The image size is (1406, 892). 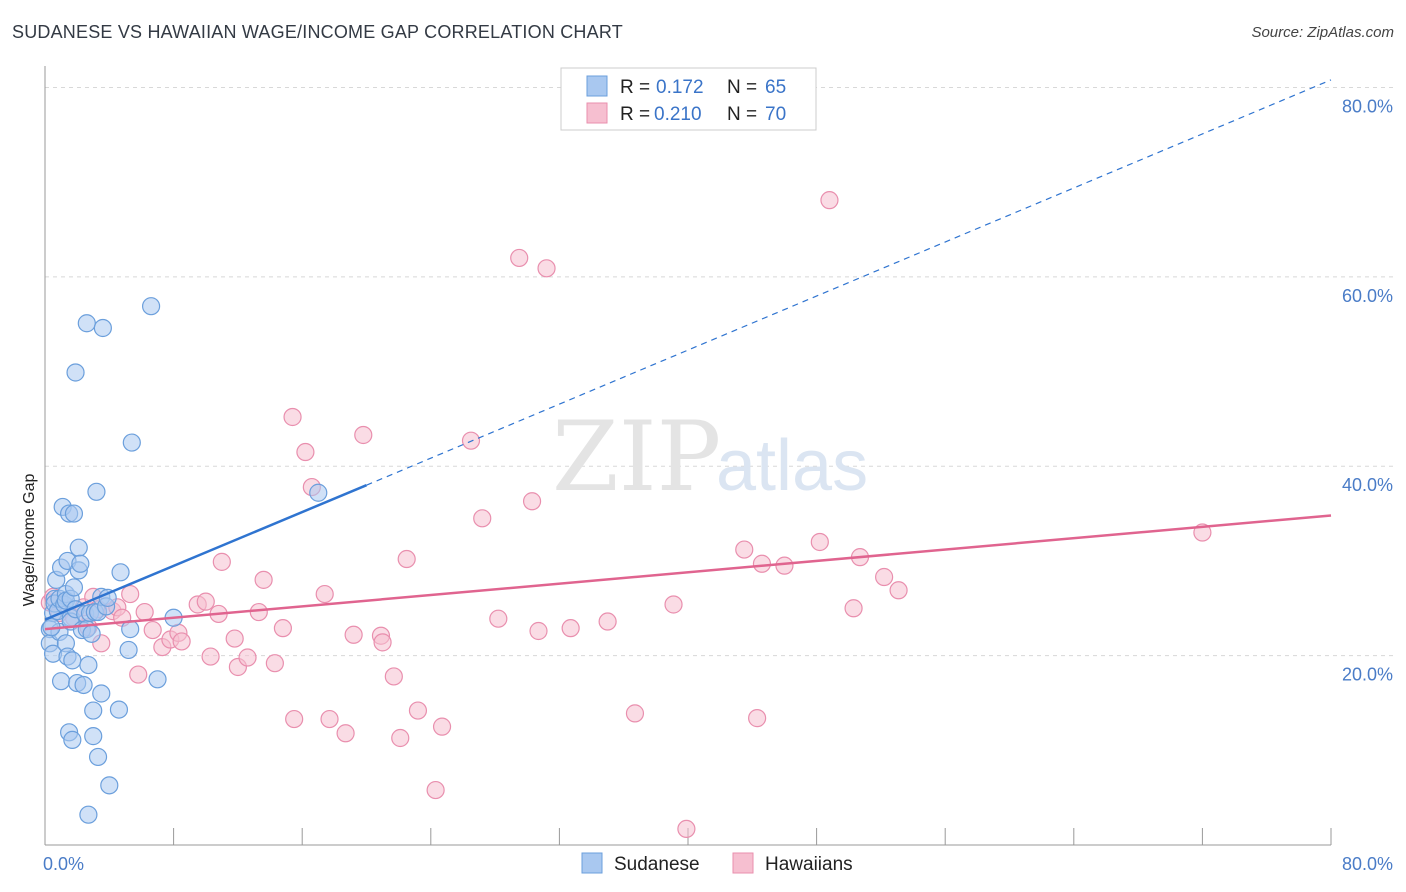 I want to click on legend-n-value: 65, so click(x=775, y=87).